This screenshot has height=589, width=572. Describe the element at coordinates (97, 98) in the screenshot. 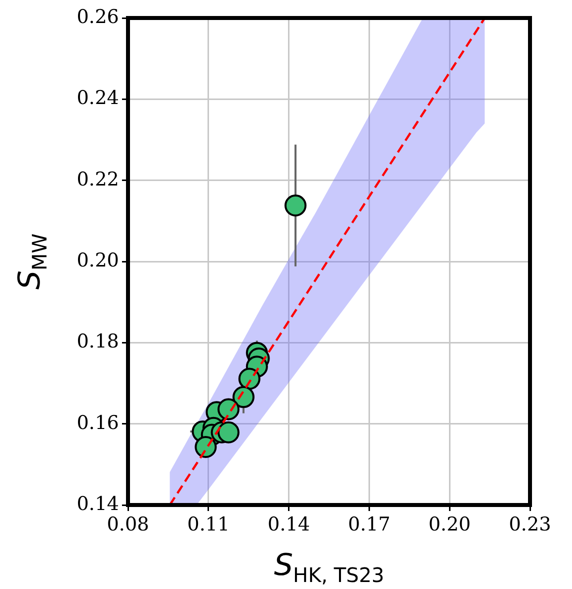

I see `y-tick-label: 0.24` at that location.